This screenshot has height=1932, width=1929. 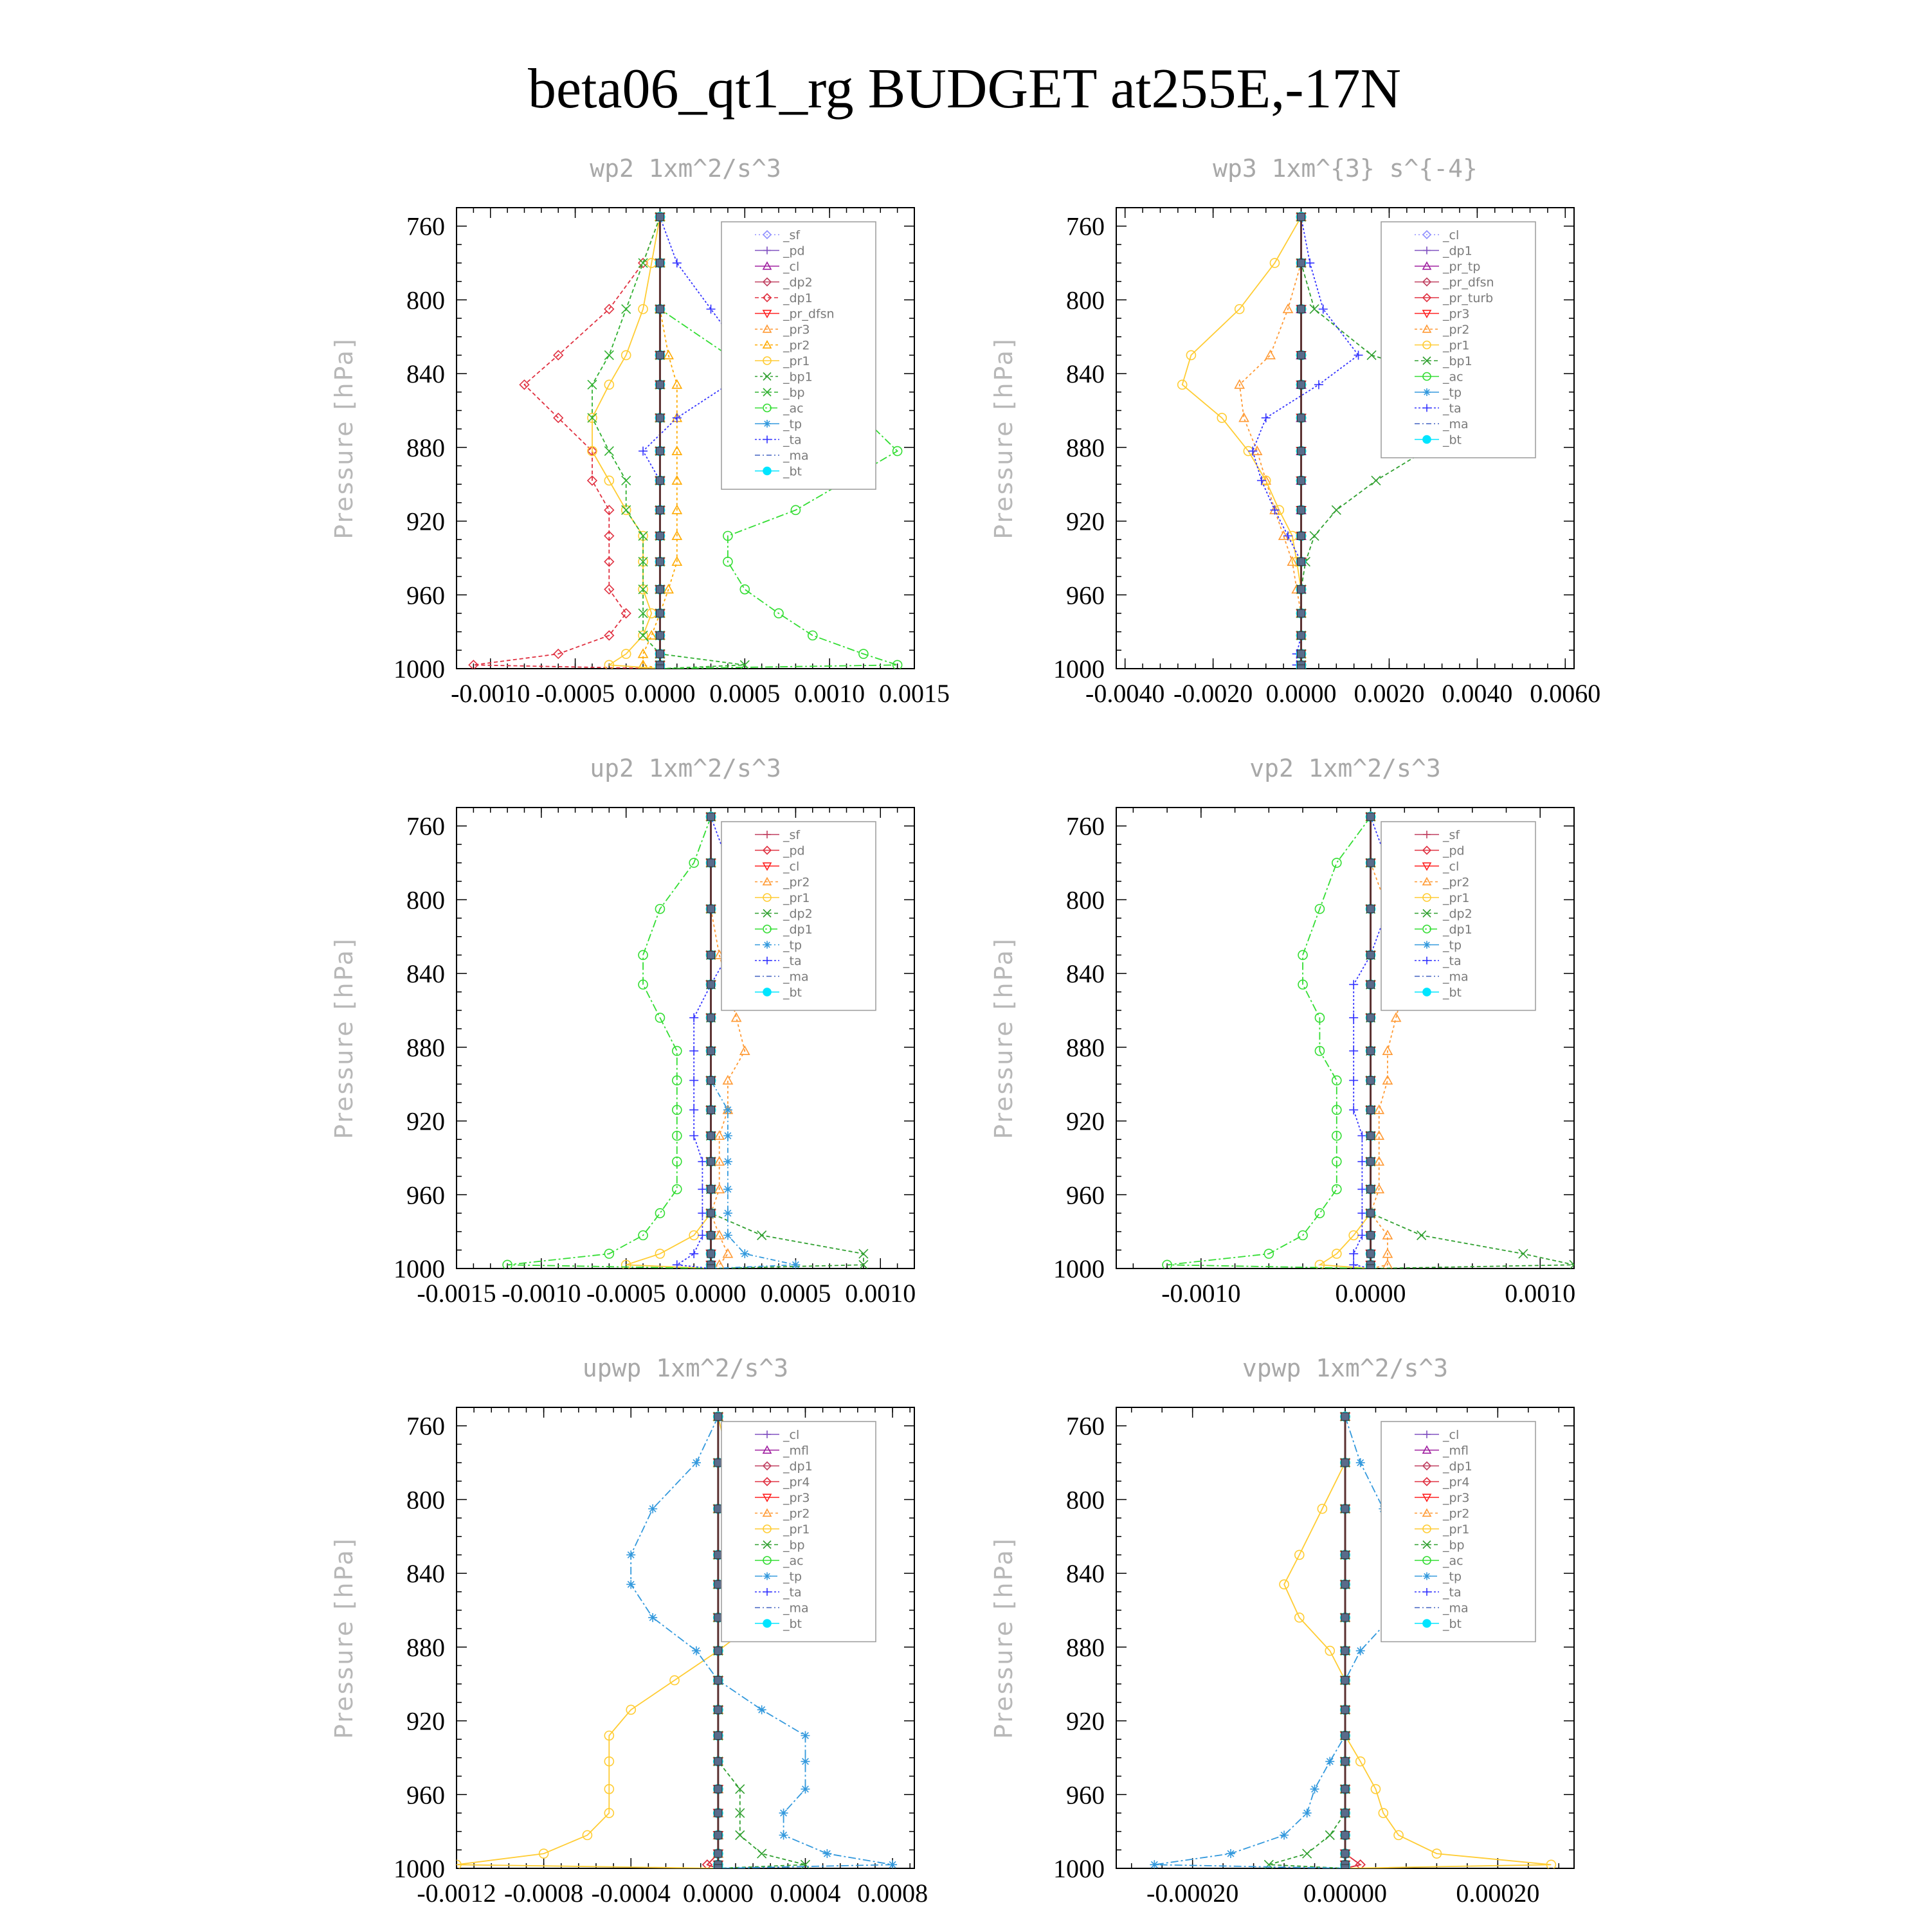 I want to click on legend-entry: _pr_dfsn, so click(x=809, y=314).